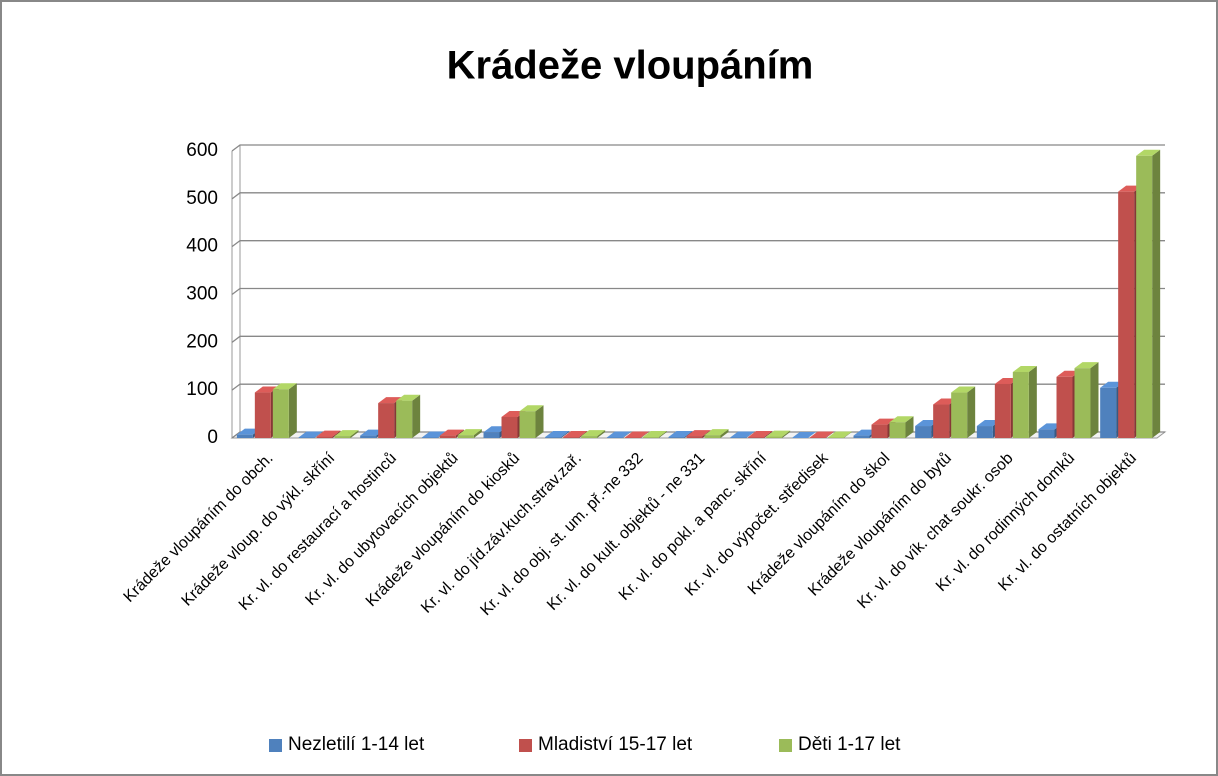 Image resolution: width=1218 pixels, height=776 pixels. Describe the element at coordinates (630, 66) in the screenshot. I see `chart-title: Krádeže vloupáním` at that location.